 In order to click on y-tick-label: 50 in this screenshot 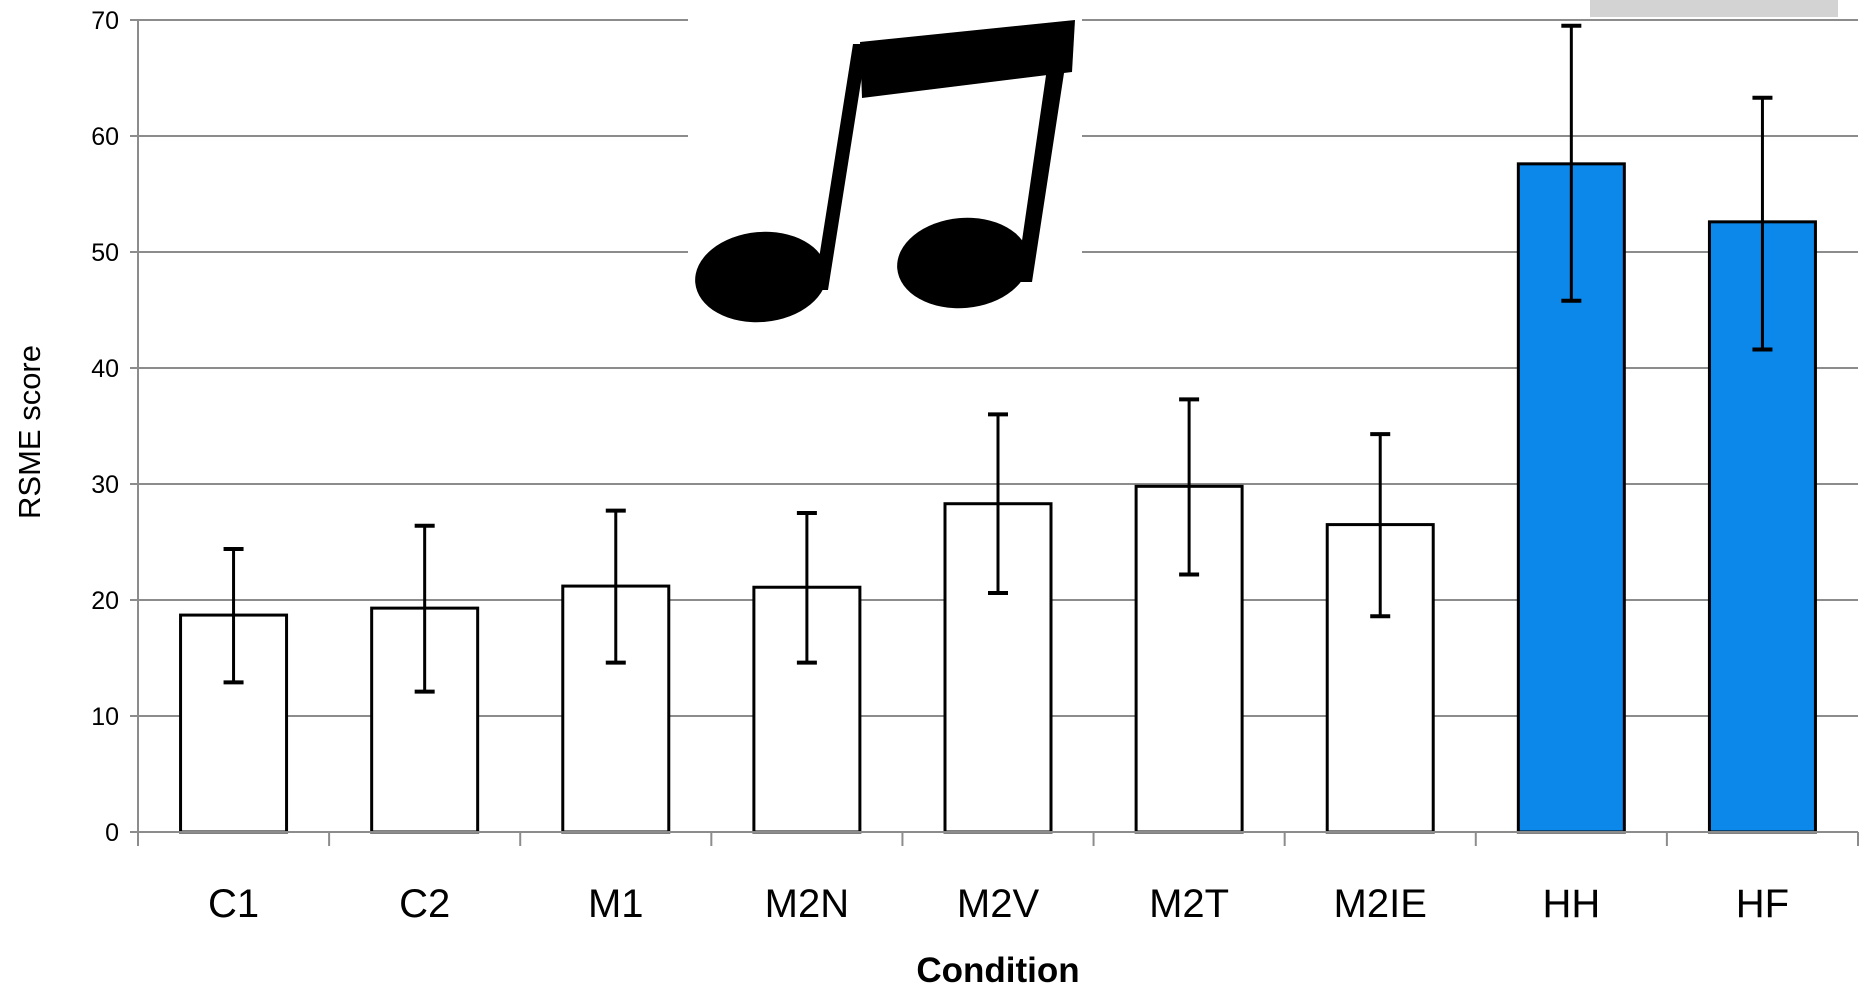, I will do `click(105, 253)`.